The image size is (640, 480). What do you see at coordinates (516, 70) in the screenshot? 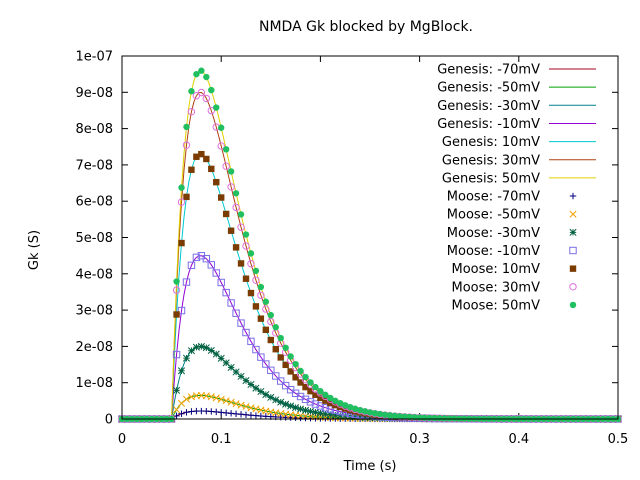
I see `legend-entry: Genesis: -70mV` at bounding box center [516, 70].